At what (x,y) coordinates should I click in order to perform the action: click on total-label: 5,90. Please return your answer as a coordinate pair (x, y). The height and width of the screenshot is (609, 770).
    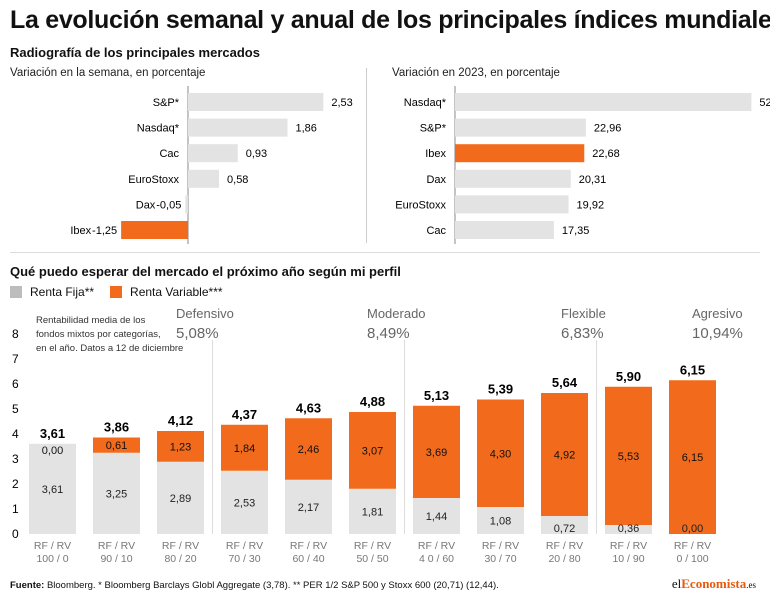
    Looking at the image, I should click on (628, 376).